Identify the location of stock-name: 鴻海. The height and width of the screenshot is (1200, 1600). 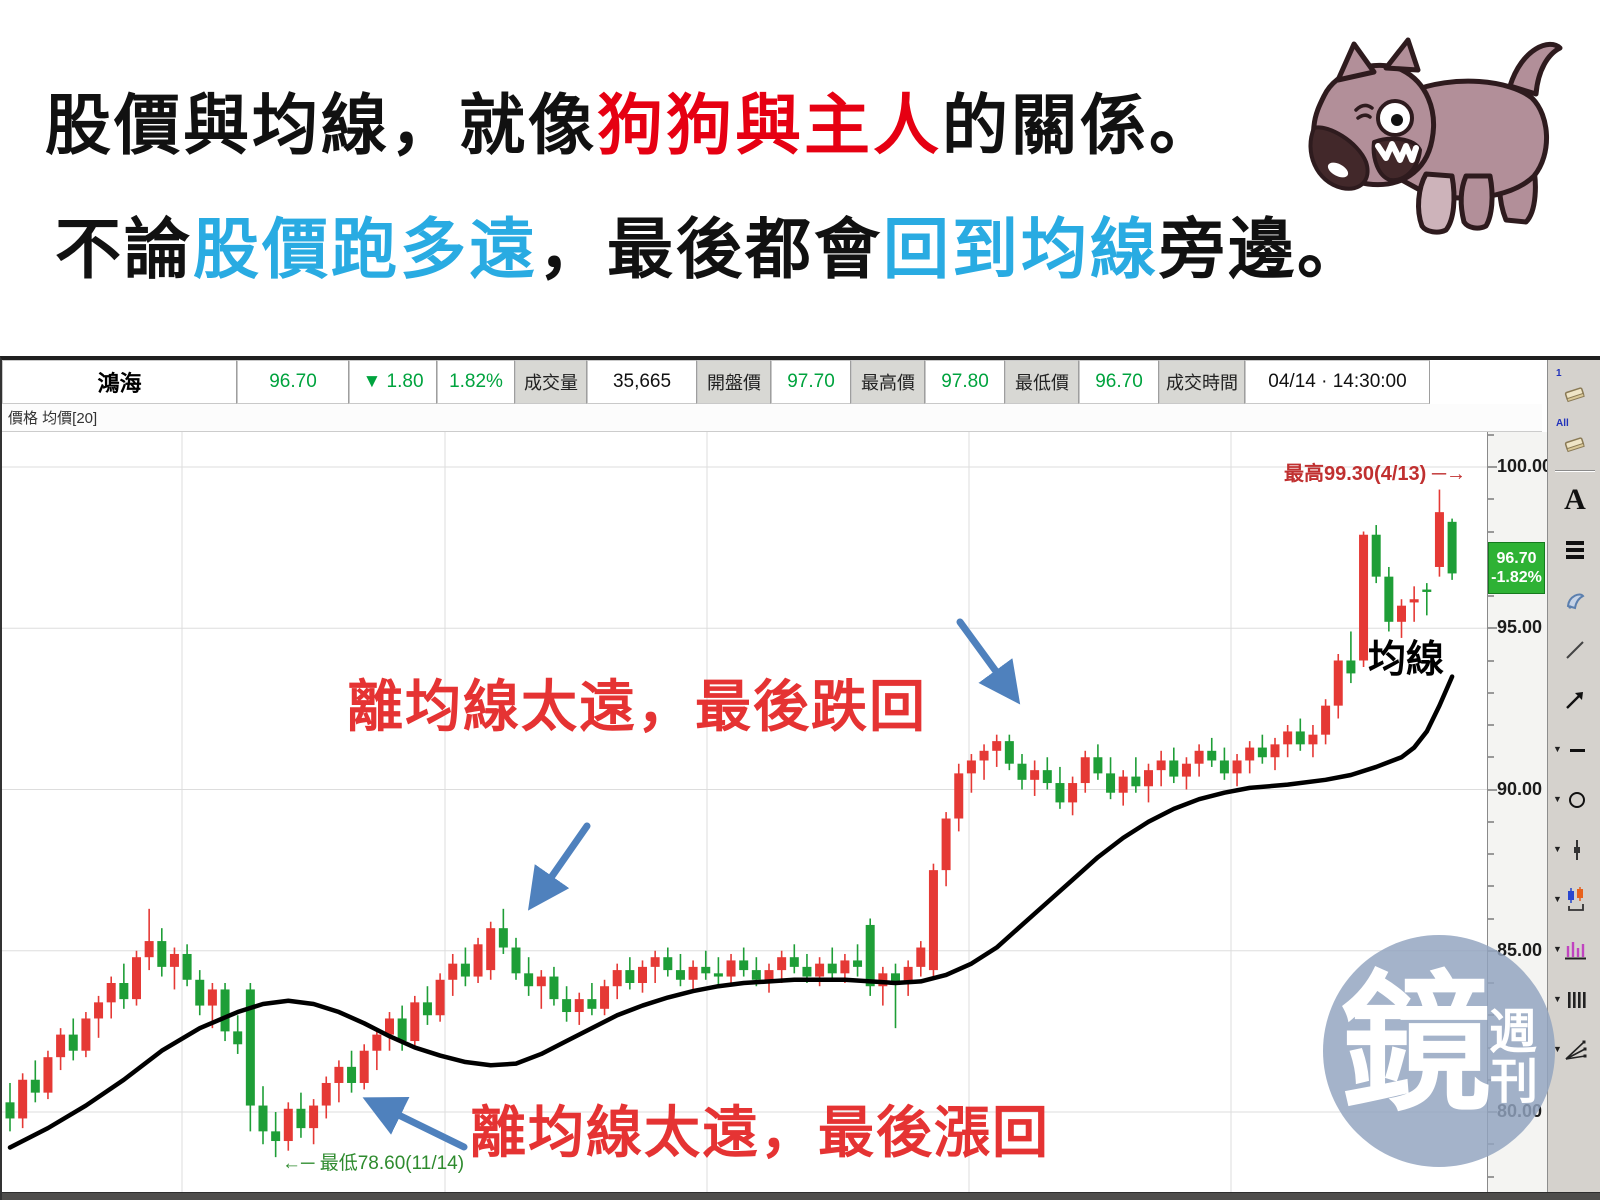
(119, 382).